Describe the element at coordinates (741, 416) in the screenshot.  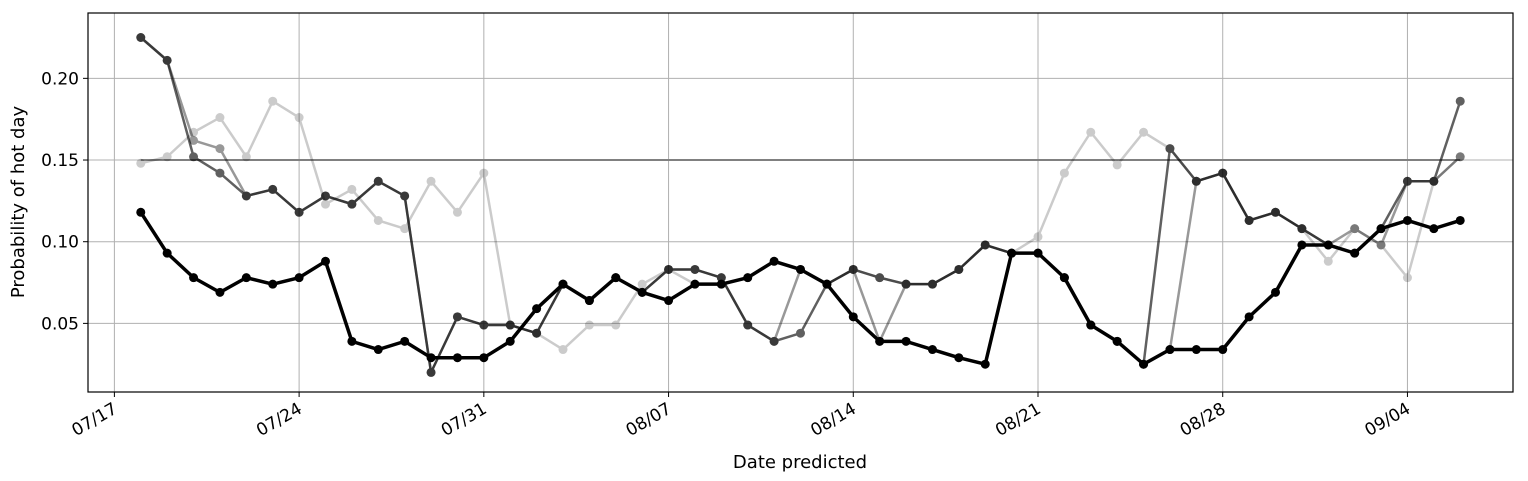
I see `x-axis: 07/17 07/24 07/31 08/07 08/14 08/21 08/28 09/04` at that location.